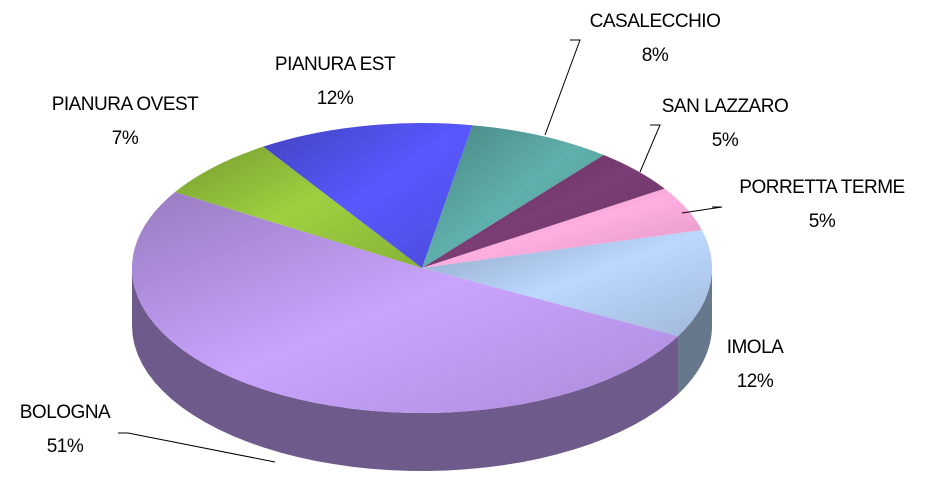 The height and width of the screenshot is (479, 928). I want to click on slice-label: PIANURA OVEST, so click(125, 104).